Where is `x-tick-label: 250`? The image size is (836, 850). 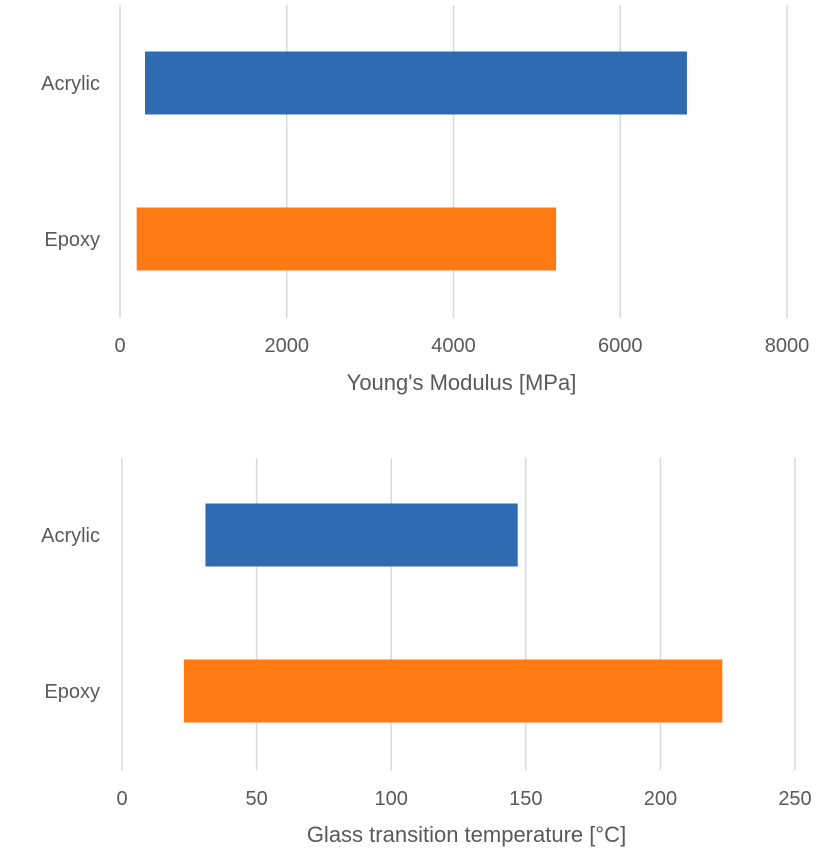 x-tick-label: 250 is located at coordinates (794, 799).